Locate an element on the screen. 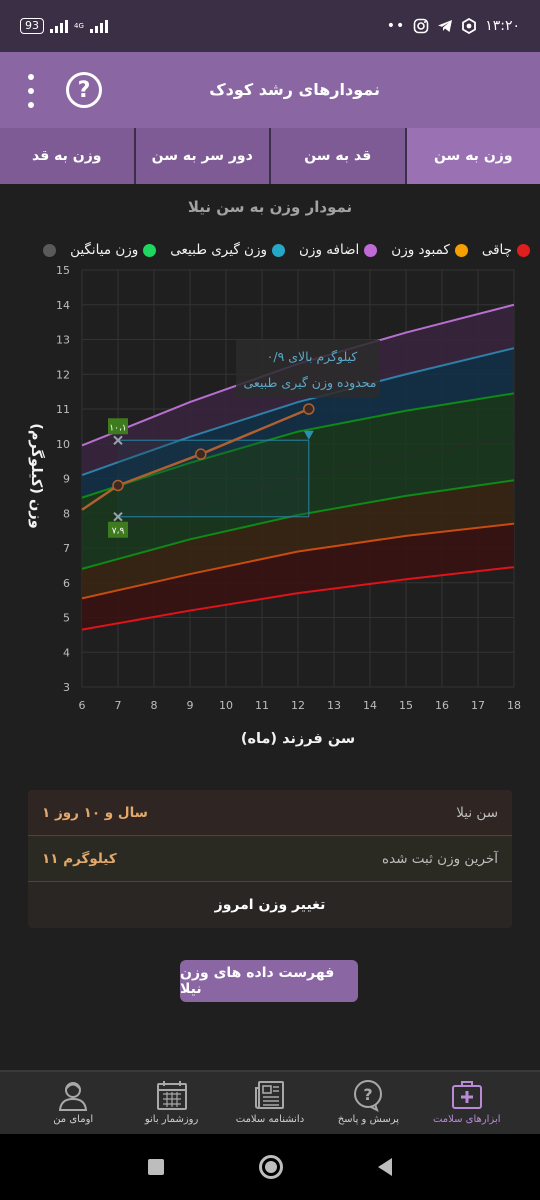 Image resolution: width=540 pixels, height=1200 pixels. app-header: ? نمودارهای رشد کودک is located at coordinates (270, 90).